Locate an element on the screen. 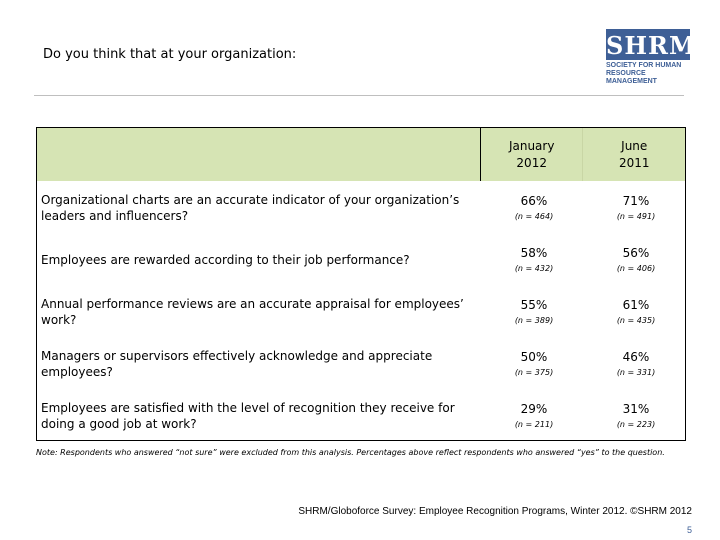 The width and height of the screenshot is (720, 540). jun-percent: 46% is located at coordinates (636, 357).